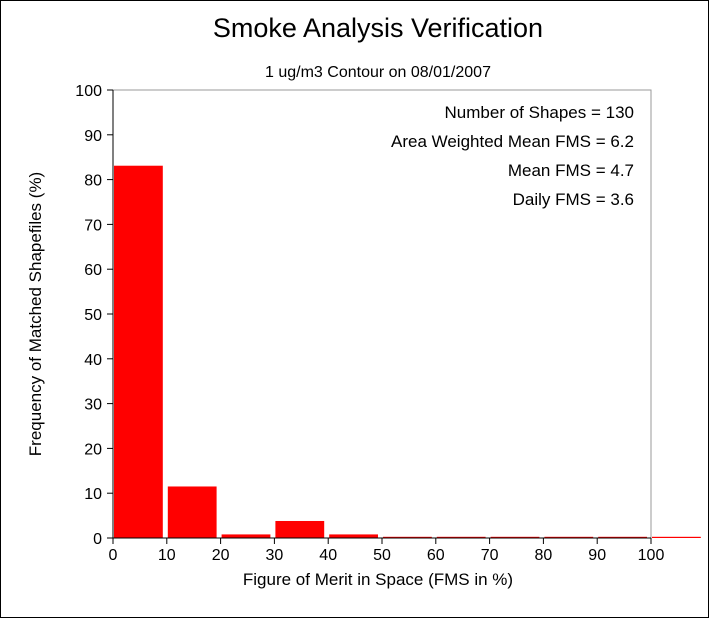 The width and height of the screenshot is (709, 619). What do you see at coordinates (93, 449) in the screenshot?
I see `y-tick-label: 20` at bounding box center [93, 449].